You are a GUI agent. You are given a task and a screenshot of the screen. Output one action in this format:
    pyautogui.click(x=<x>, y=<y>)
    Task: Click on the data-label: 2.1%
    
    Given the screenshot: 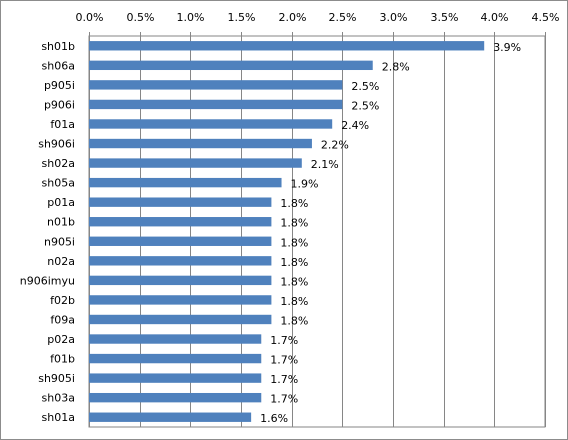 What is the action you would take?
    pyautogui.click(x=325, y=164)
    